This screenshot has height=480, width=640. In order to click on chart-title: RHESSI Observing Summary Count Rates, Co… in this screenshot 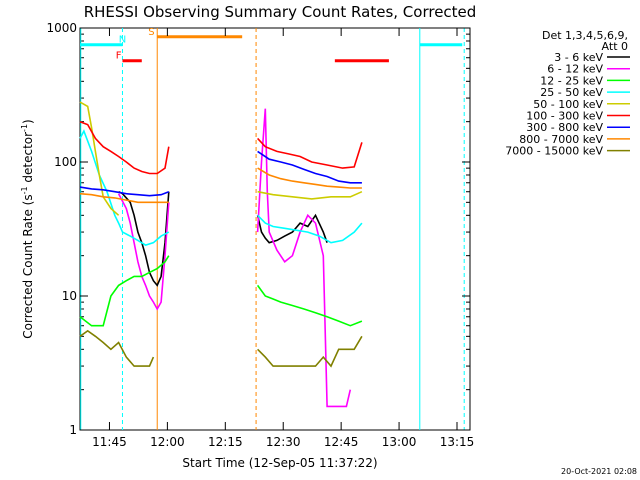, I will do `click(280, 12)`.